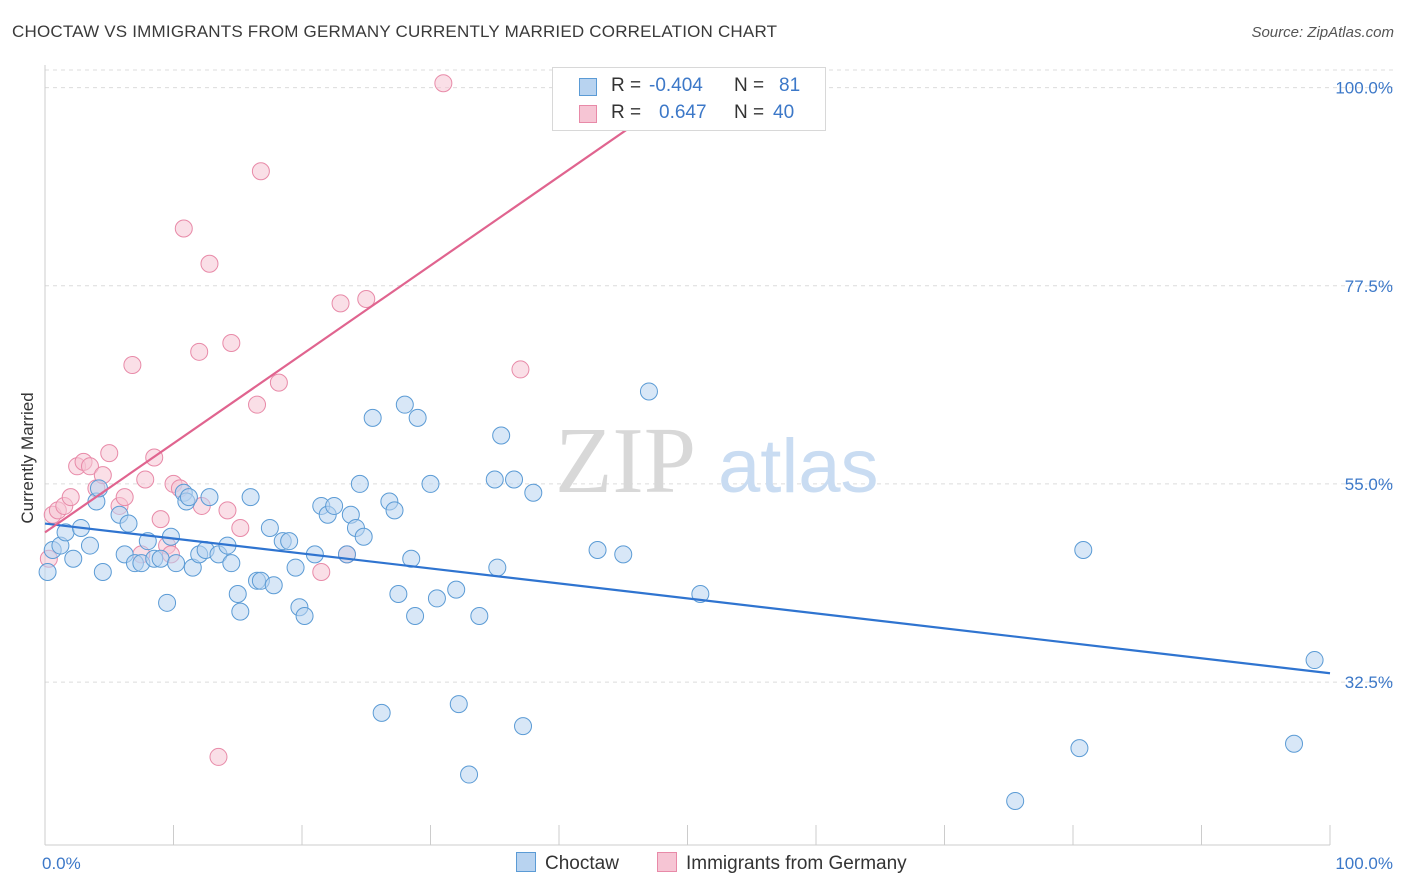 This screenshot has width=1406, height=892. What do you see at coordinates (1369, 682) in the screenshot?
I see `y-tick-label: 32.5%` at bounding box center [1369, 682].